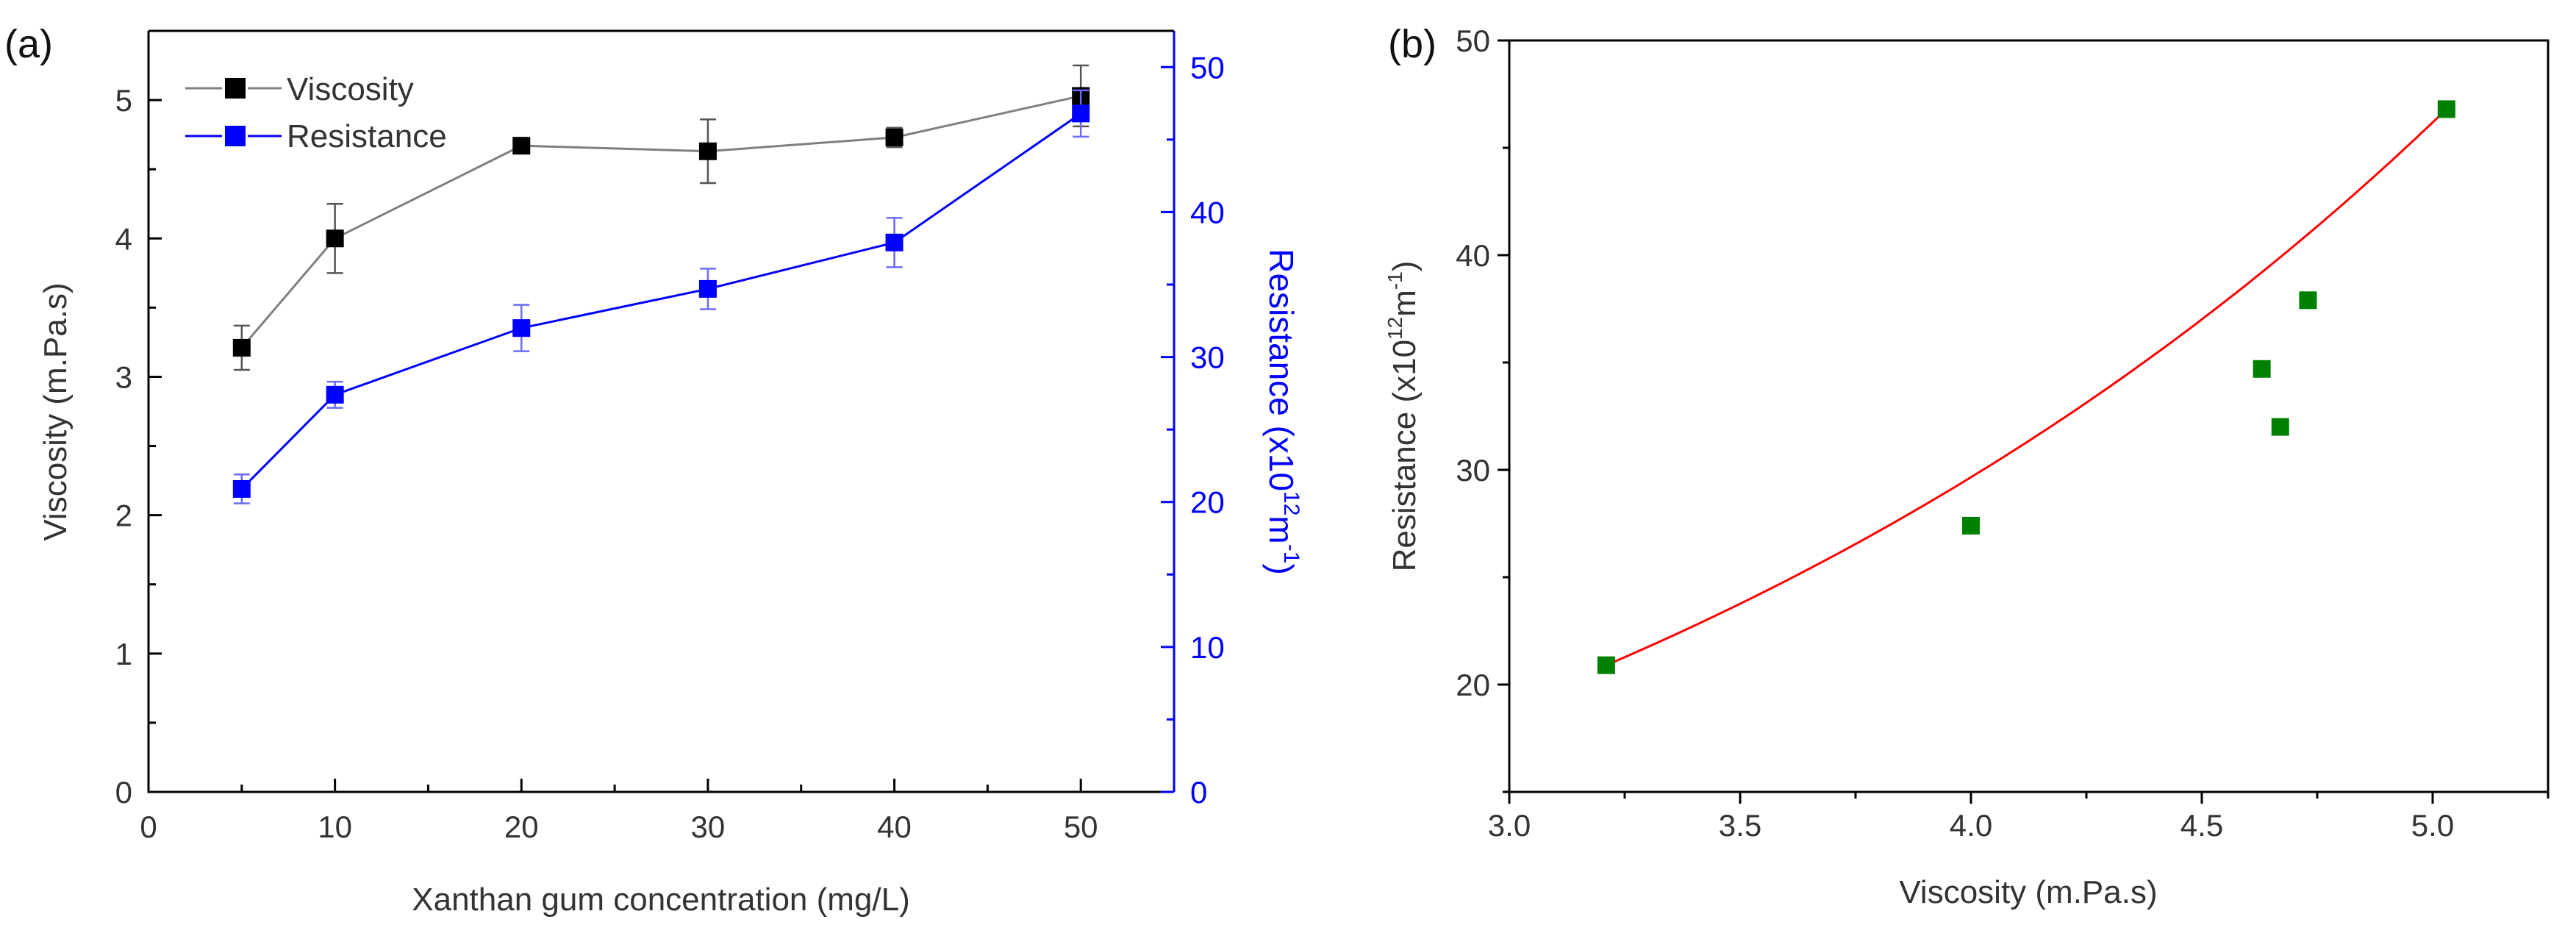  I want to click on y-tick-label: 4, so click(123, 239).